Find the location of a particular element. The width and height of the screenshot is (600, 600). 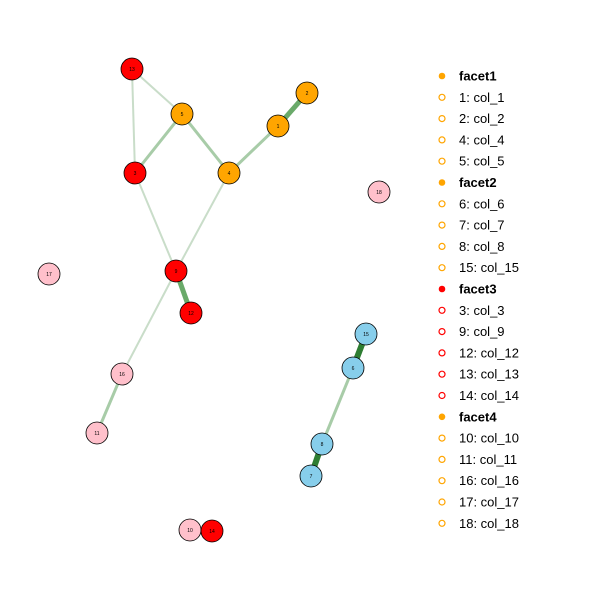

node-8: 8 is located at coordinates (322, 444).